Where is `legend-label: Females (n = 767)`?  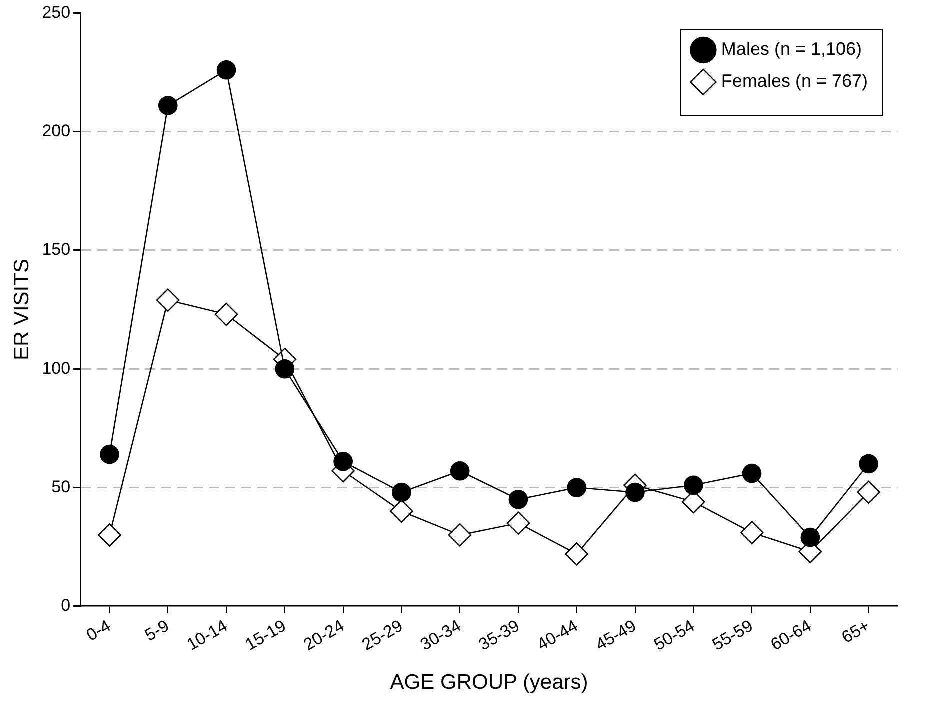 legend-label: Females (n = 767) is located at coordinates (794, 81).